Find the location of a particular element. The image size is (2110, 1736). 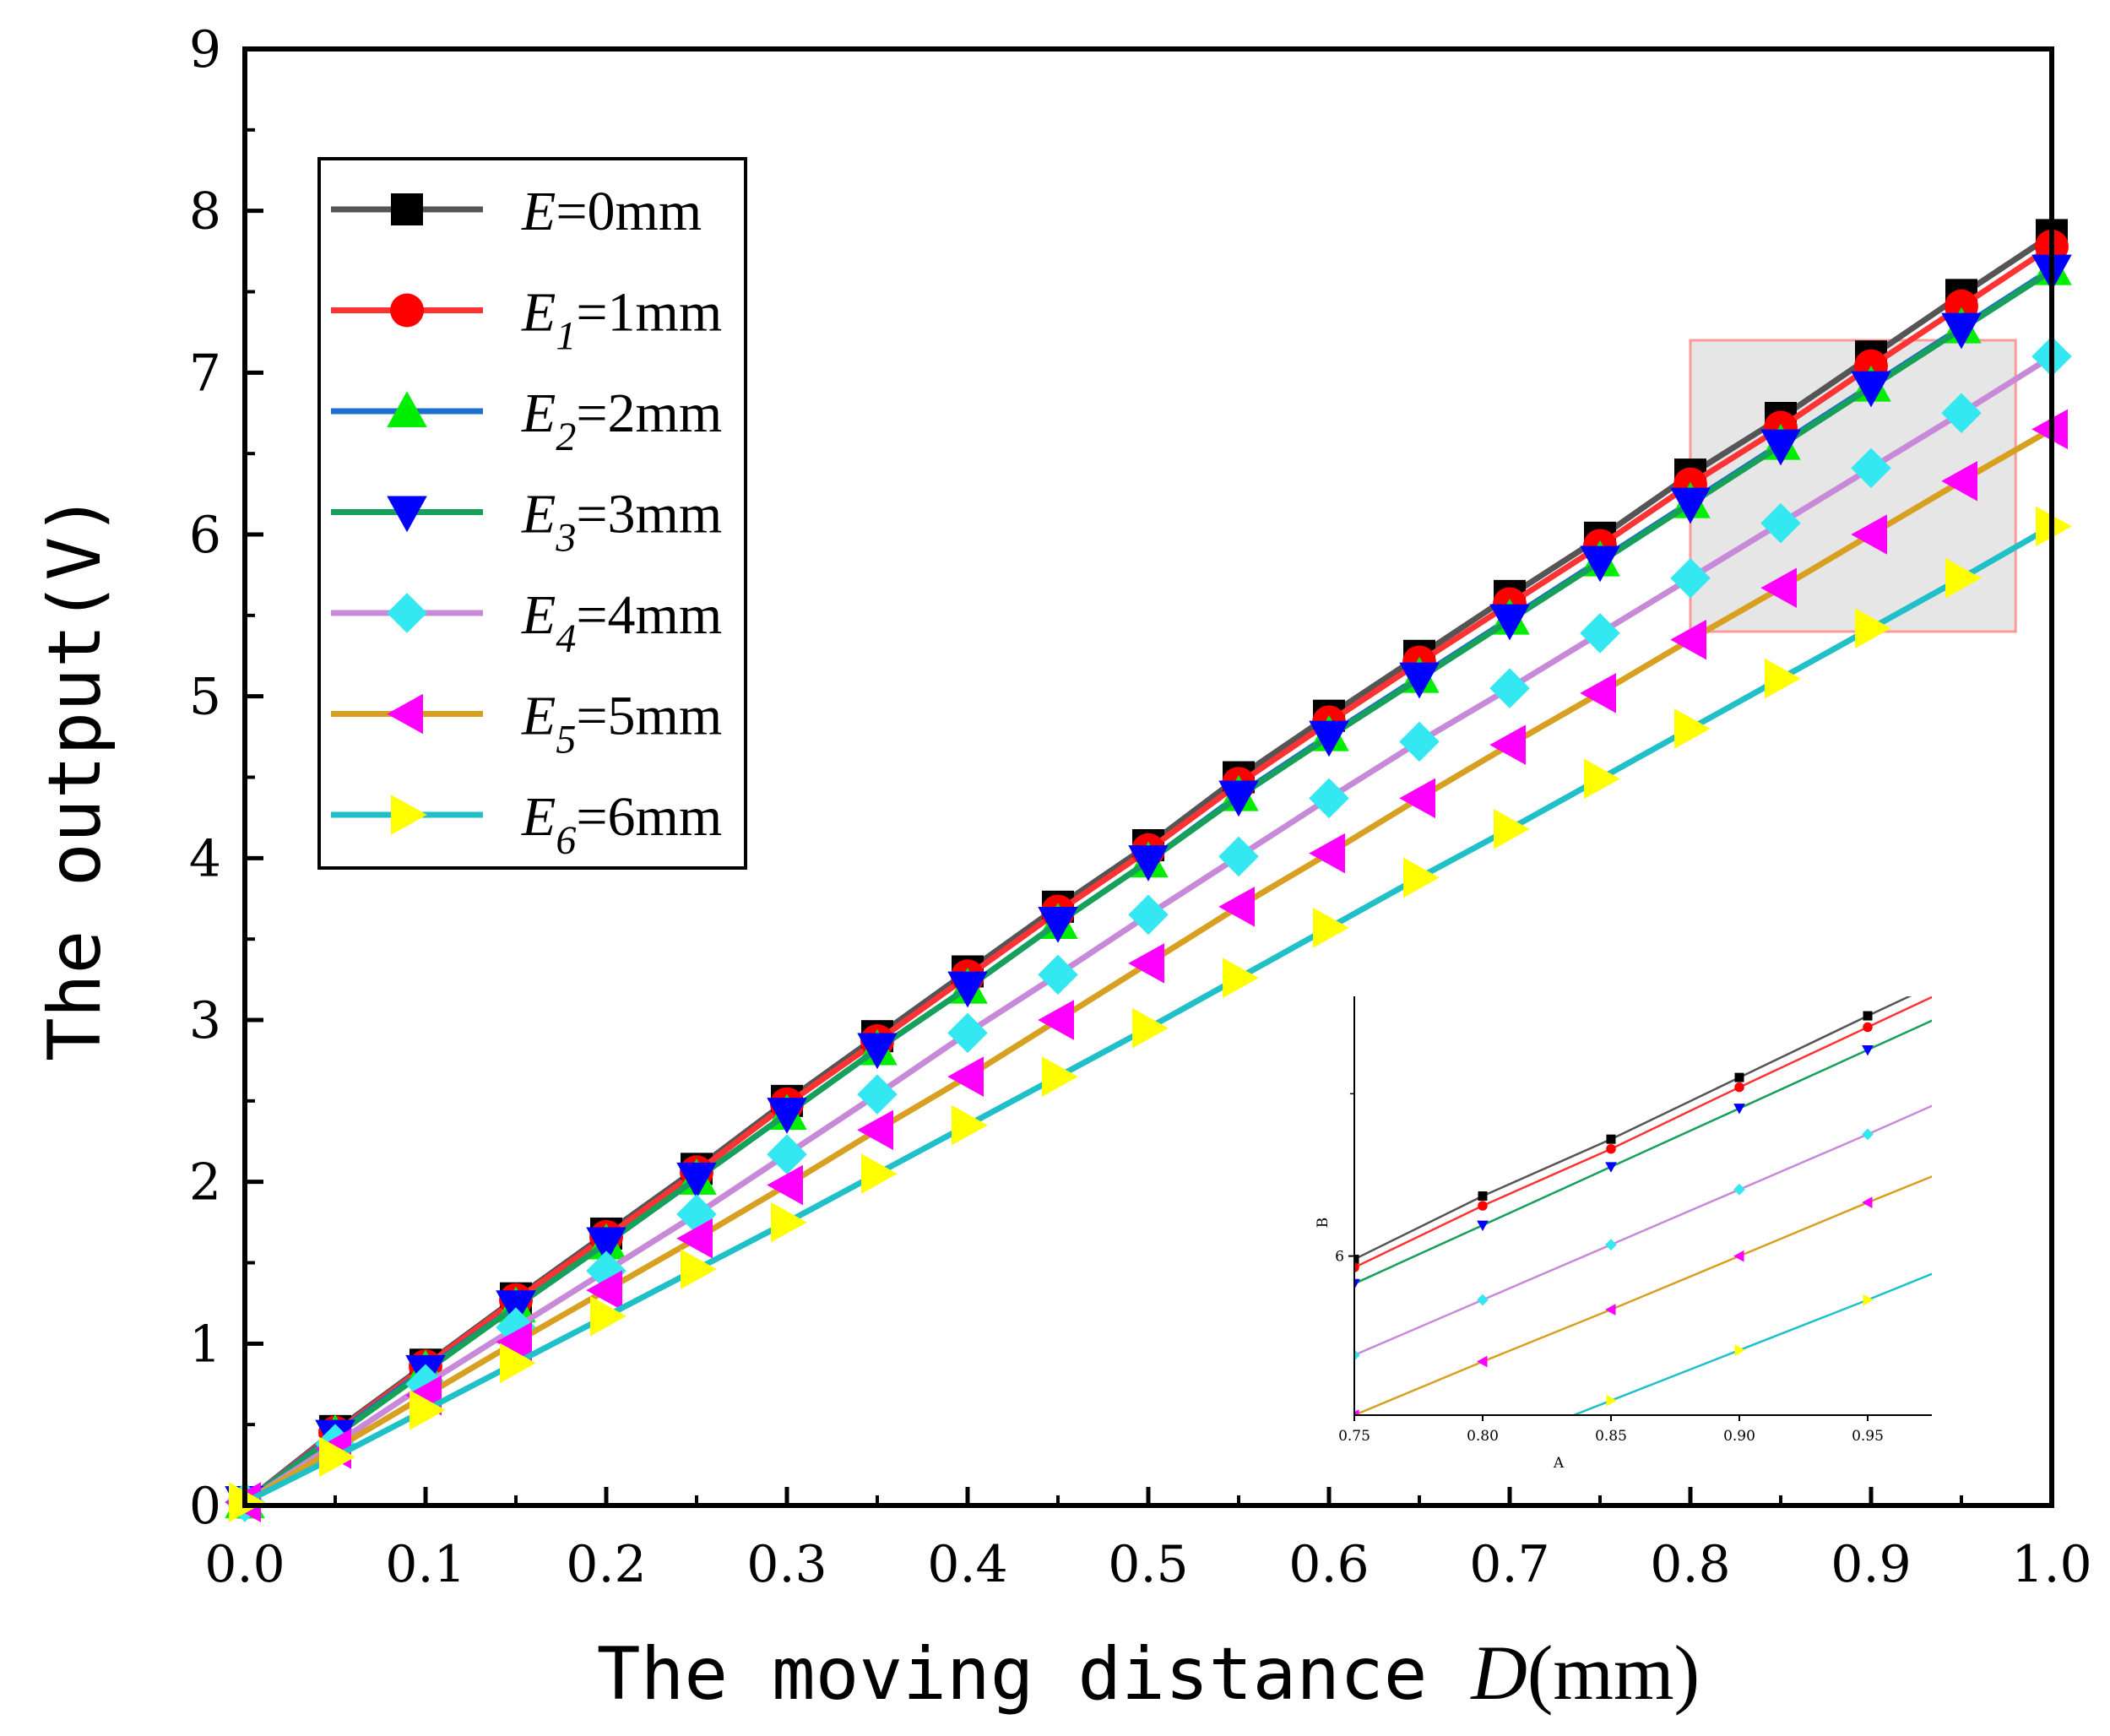

x-tick-label: 0.4 is located at coordinates (967, 1564).